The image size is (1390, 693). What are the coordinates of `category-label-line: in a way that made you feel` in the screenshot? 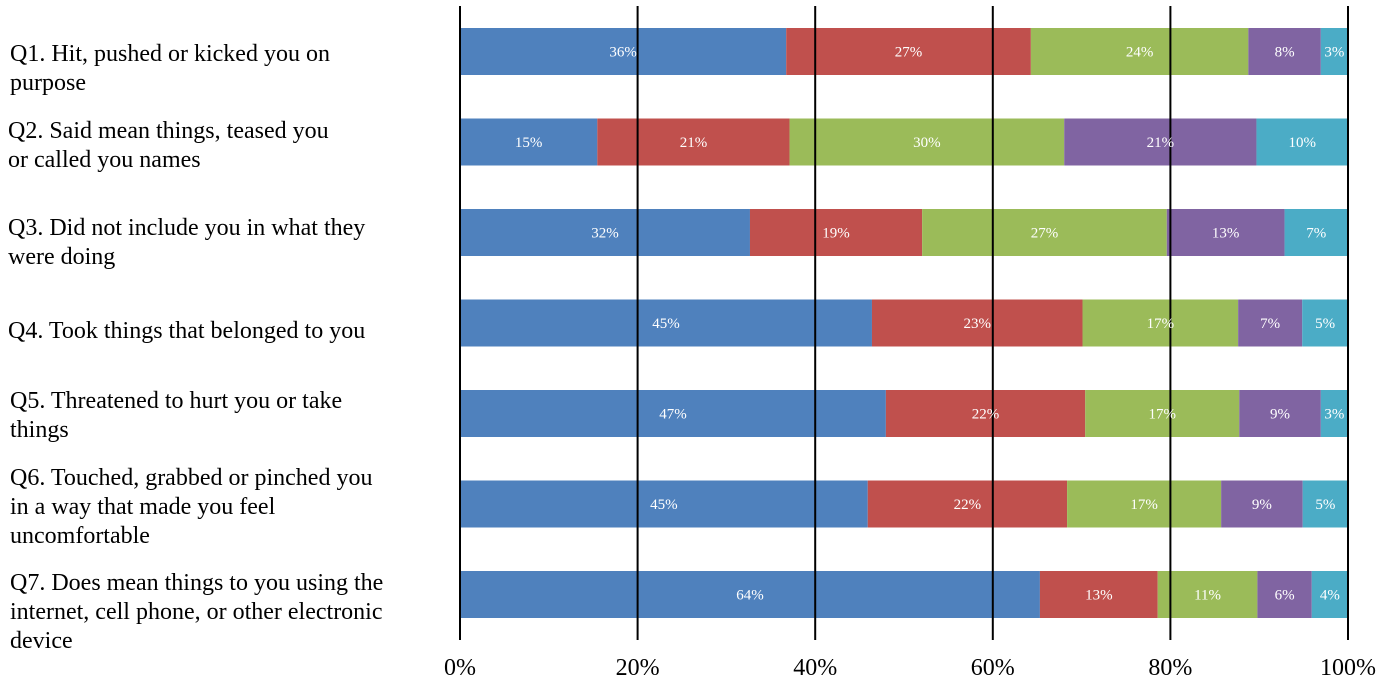 It's located at (143, 507).